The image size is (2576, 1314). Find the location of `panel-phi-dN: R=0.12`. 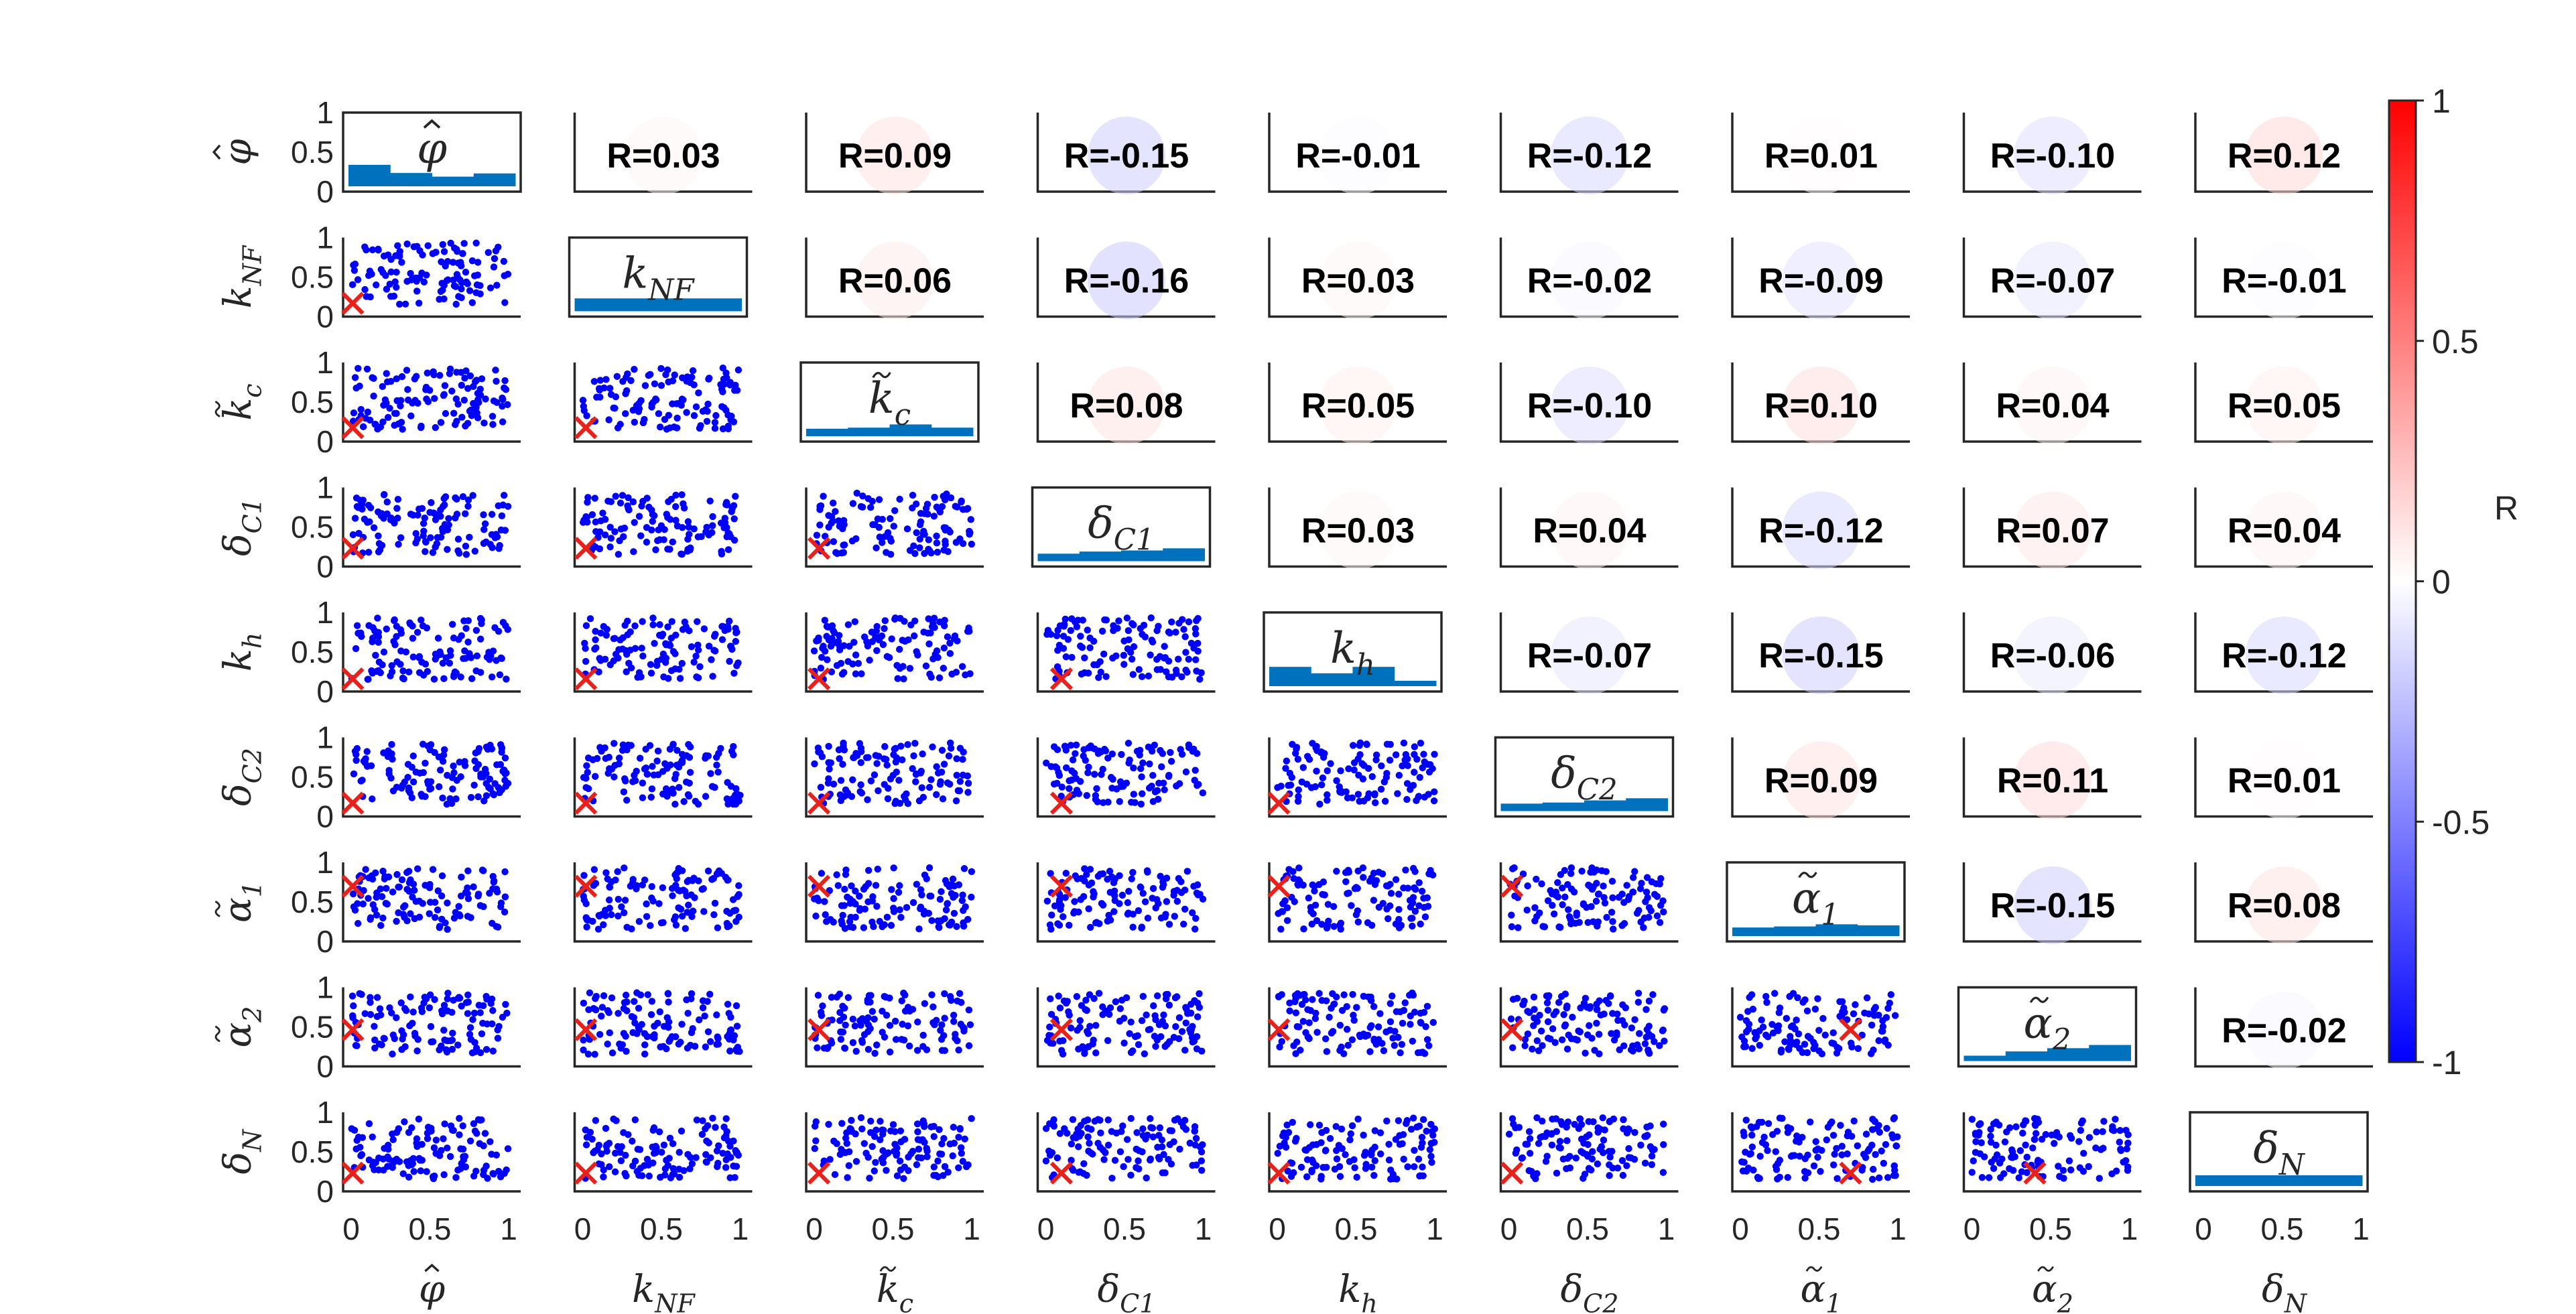

panel-phi-dN: R=0.12 is located at coordinates (2283, 153).